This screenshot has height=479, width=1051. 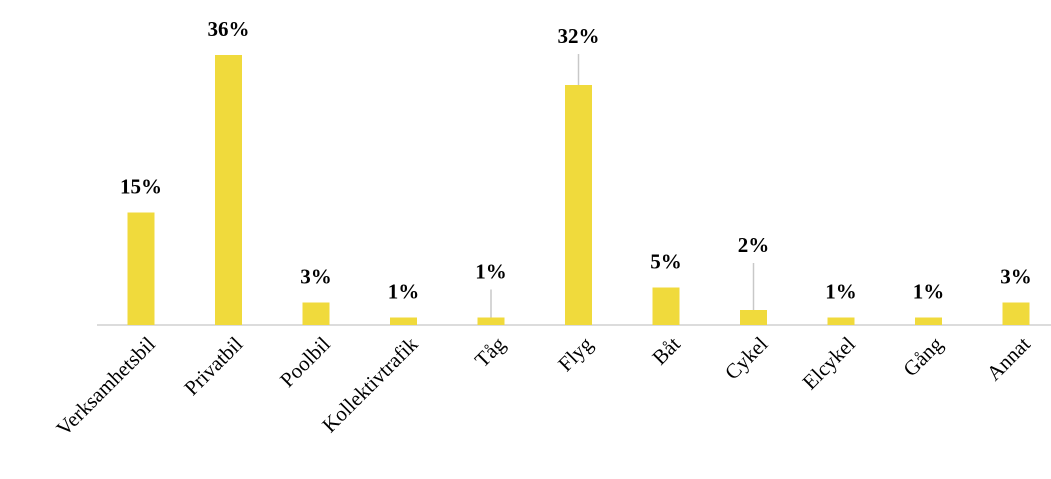 I want to click on x-tick-label: Verksamhetsbil, so click(x=105, y=386).